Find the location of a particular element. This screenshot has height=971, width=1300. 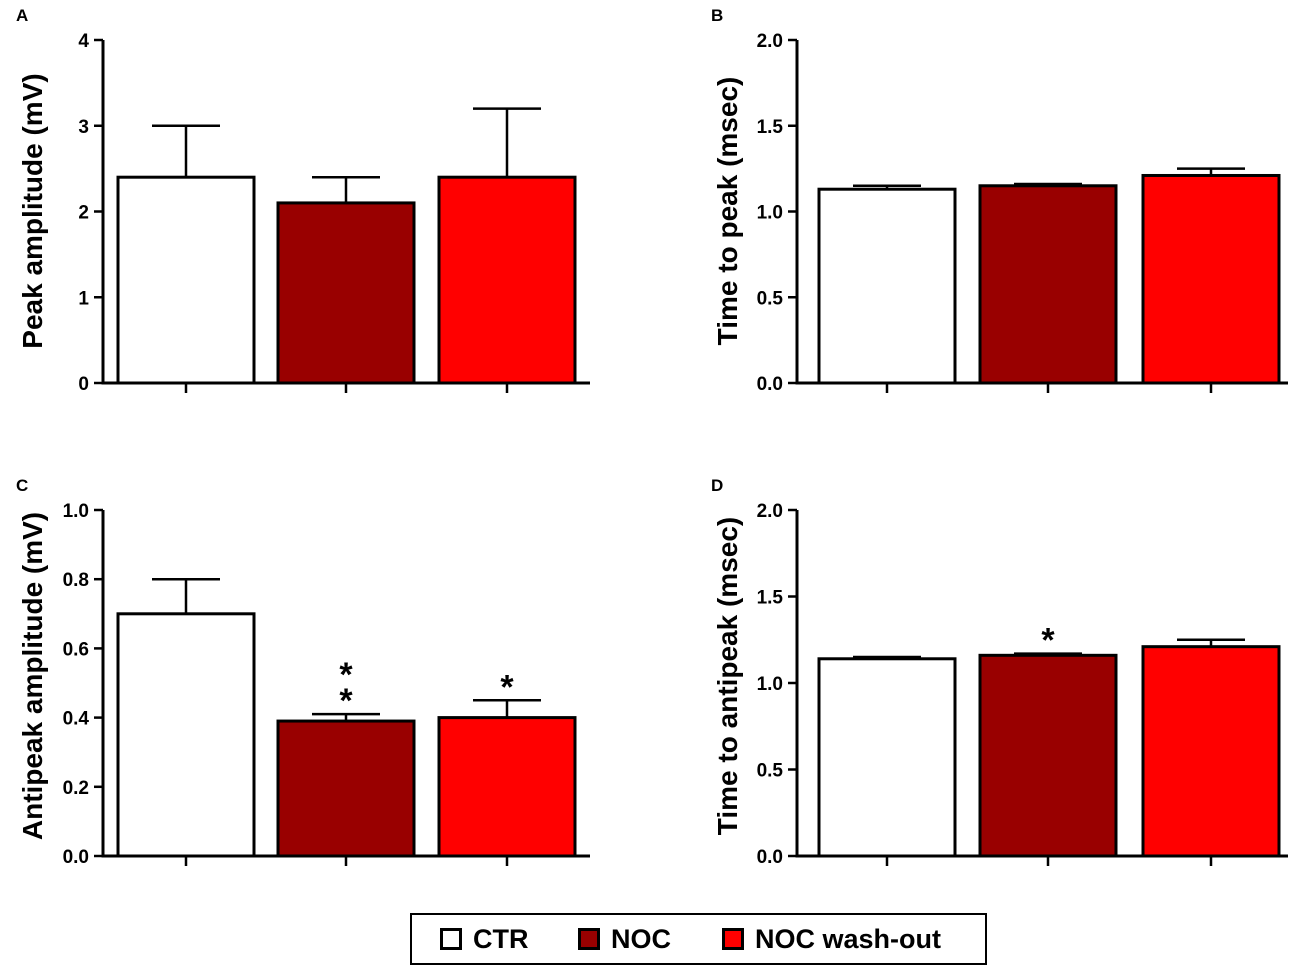

legend-label-noc: NOC is located at coordinates (641, 939).